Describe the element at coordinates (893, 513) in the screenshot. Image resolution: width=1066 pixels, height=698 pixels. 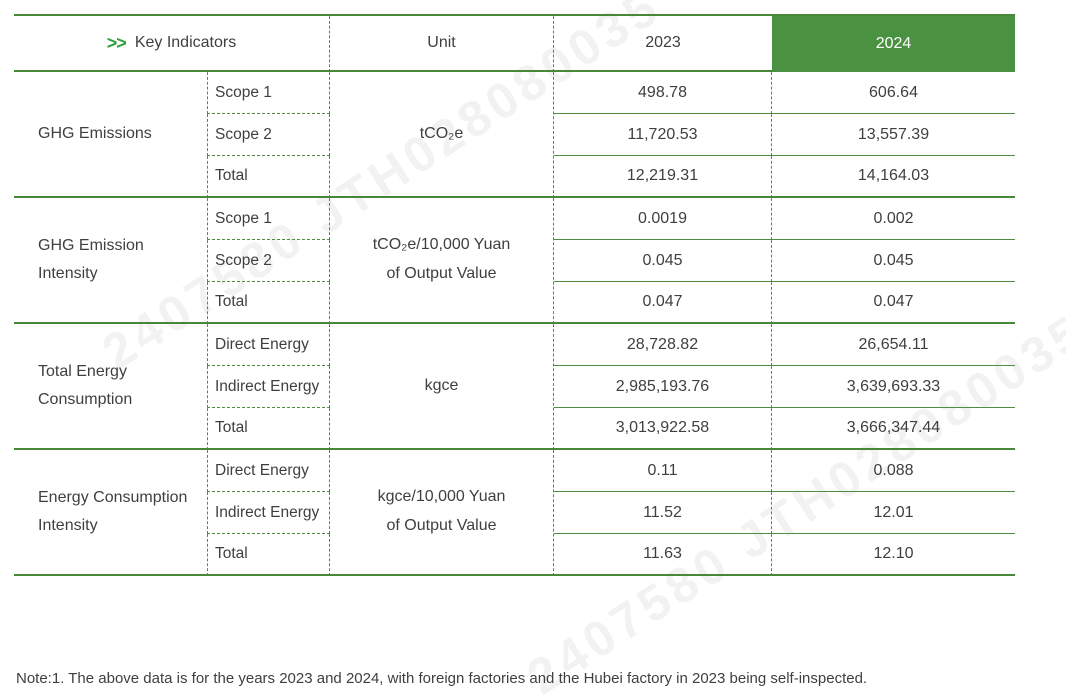
I see `value-2024: 12.01` at that location.